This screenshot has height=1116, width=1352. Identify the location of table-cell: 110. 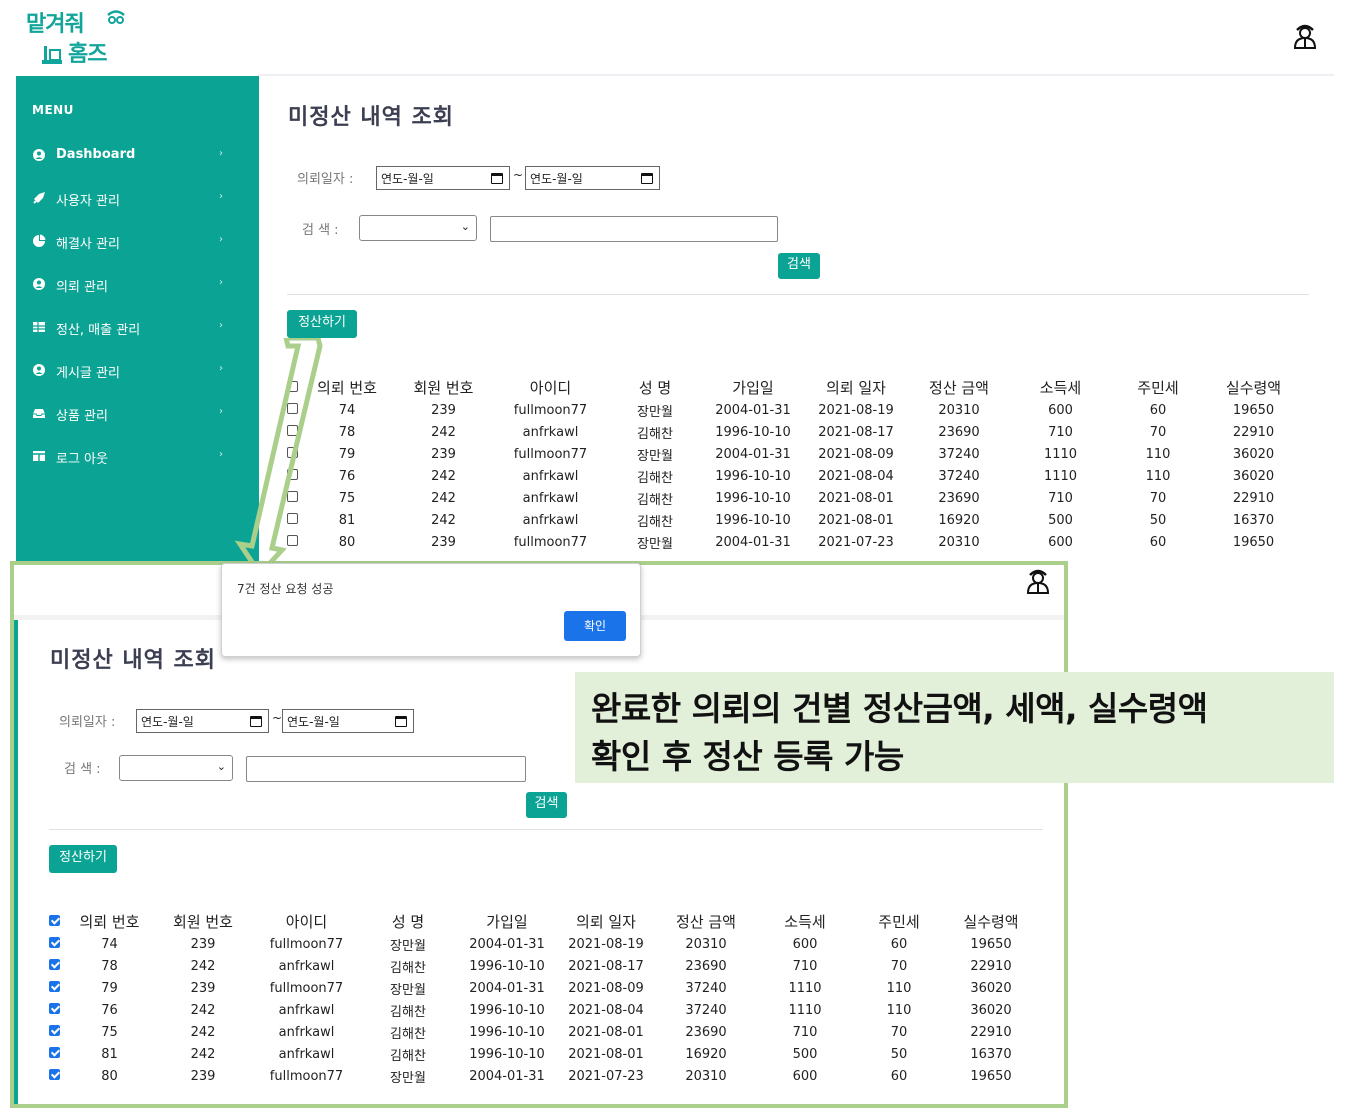
(899, 988).